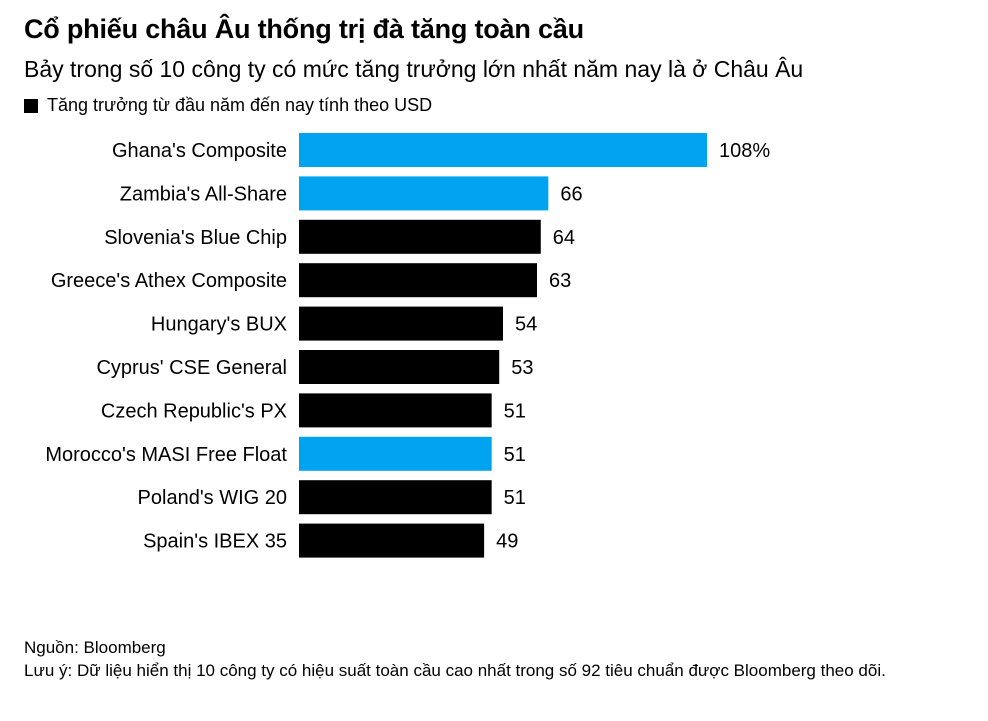 Image resolution: width=988 pixels, height=721 pixels. What do you see at coordinates (515, 498) in the screenshot?
I see `value-label-8: 51` at bounding box center [515, 498].